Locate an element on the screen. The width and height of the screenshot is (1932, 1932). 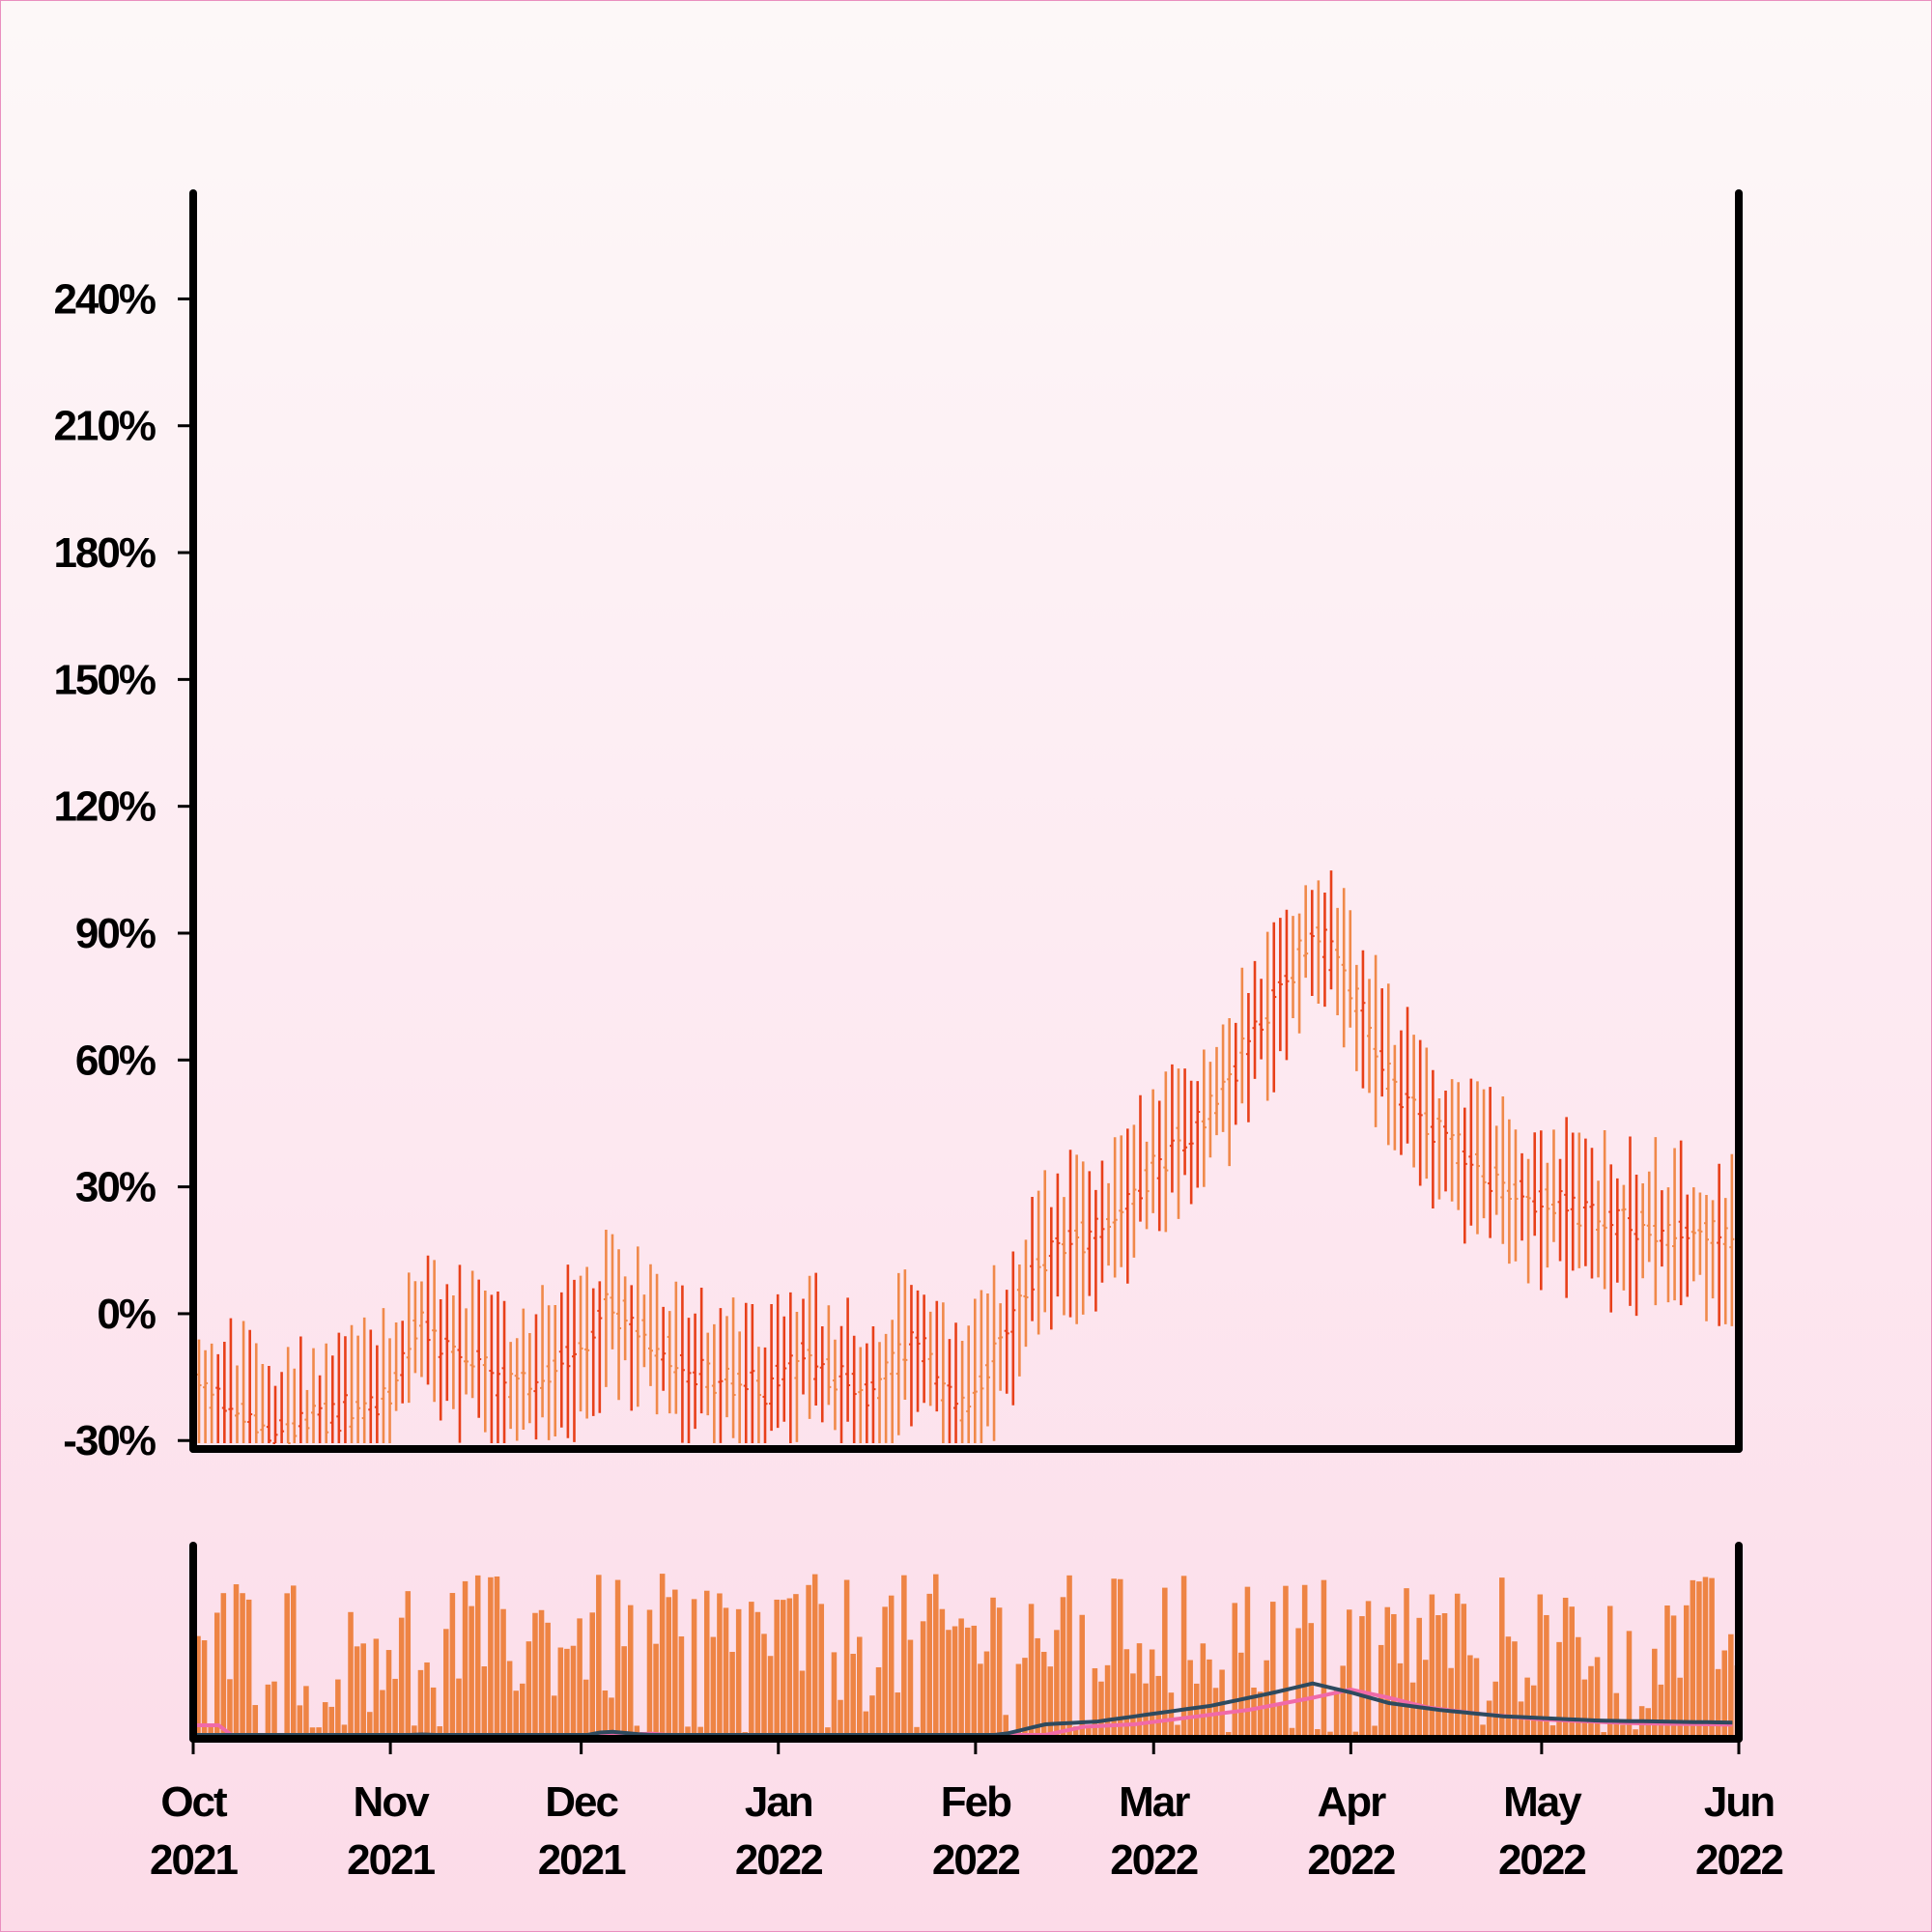
x-tick-label-year: 2022 is located at coordinates (778, 1860).